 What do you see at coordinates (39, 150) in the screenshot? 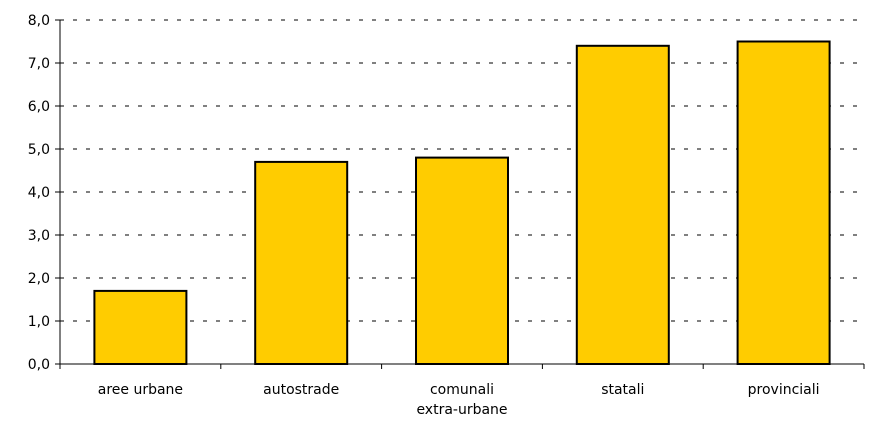
I see `y-tick-label: 5,0` at bounding box center [39, 150].